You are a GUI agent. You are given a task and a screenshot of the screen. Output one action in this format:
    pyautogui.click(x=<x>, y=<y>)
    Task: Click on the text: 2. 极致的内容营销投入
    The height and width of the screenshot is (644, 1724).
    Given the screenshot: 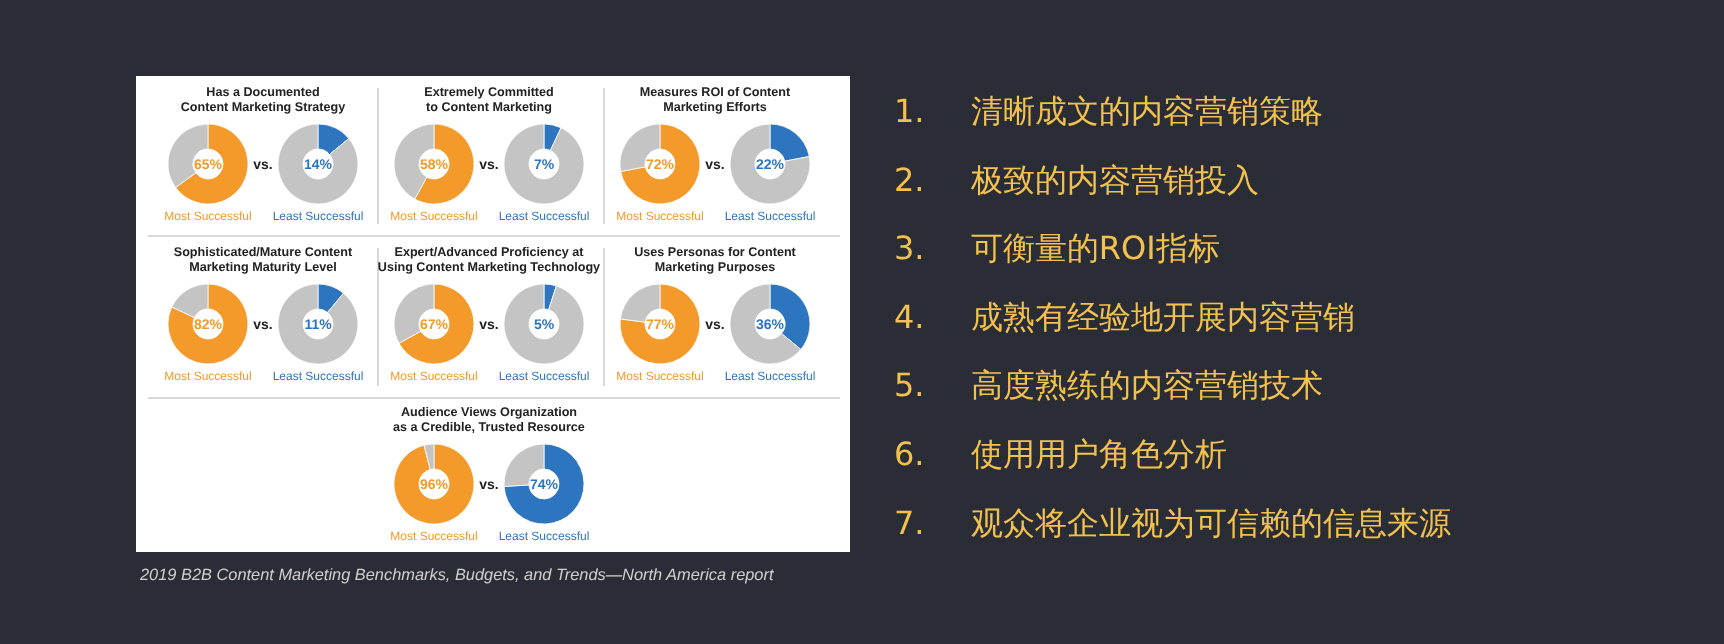 What is the action you would take?
    pyautogui.click(x=1076, y=179)
    